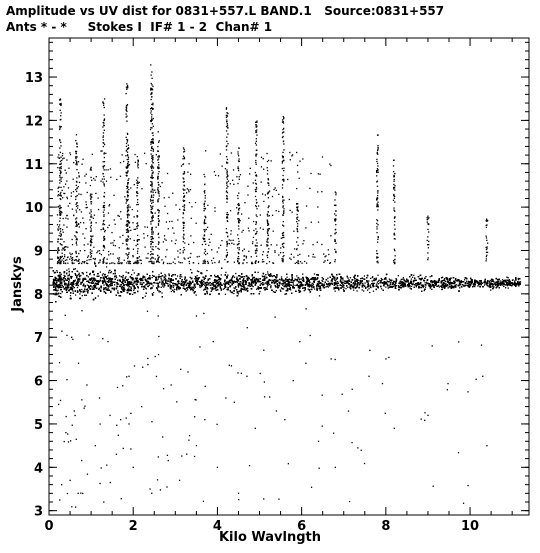 The height and width of the screenshot is (553, 540). I want to click on x-tick-label: 10, so click(470, 526).